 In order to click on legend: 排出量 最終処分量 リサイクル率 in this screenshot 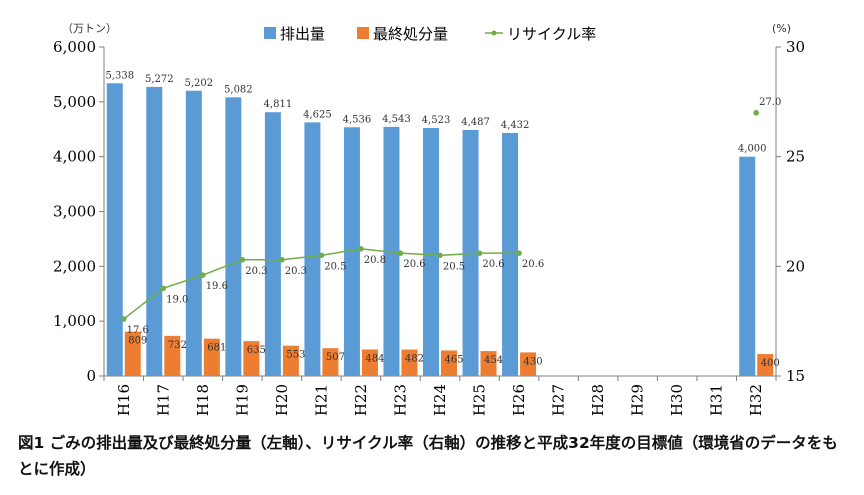, I will do `click(430, 34)`.